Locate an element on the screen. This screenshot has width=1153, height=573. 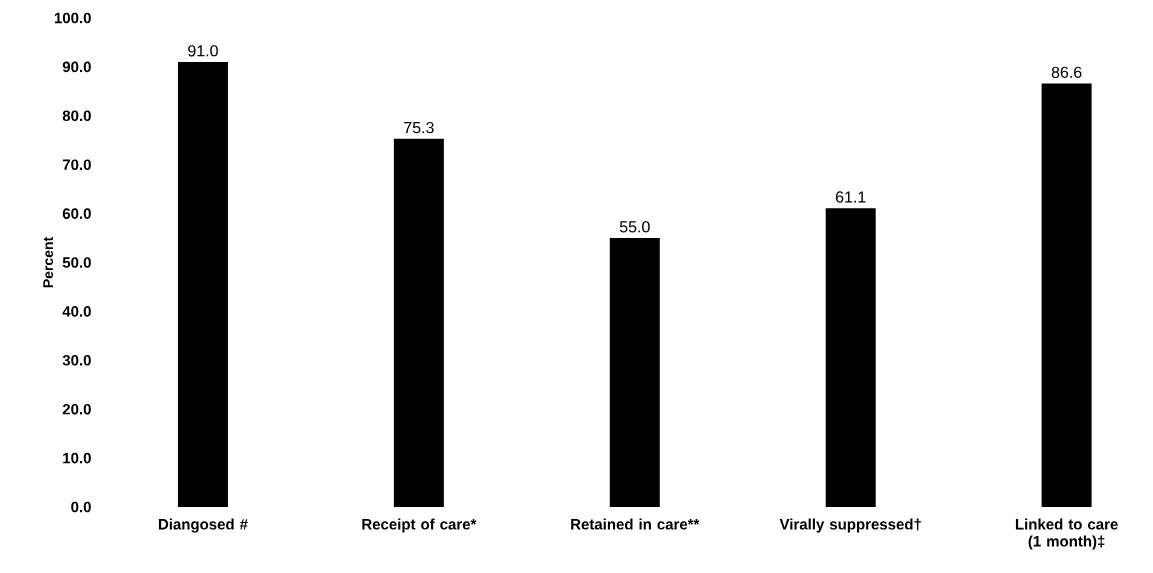
x-tick-label: Receipt of care* is located at coordinates (419, 525).